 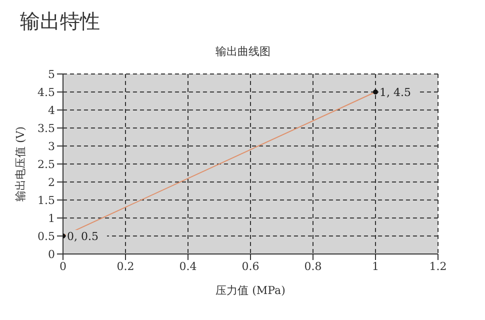 I want to click on y-tick-label: 0, so click(x=51, y=254).